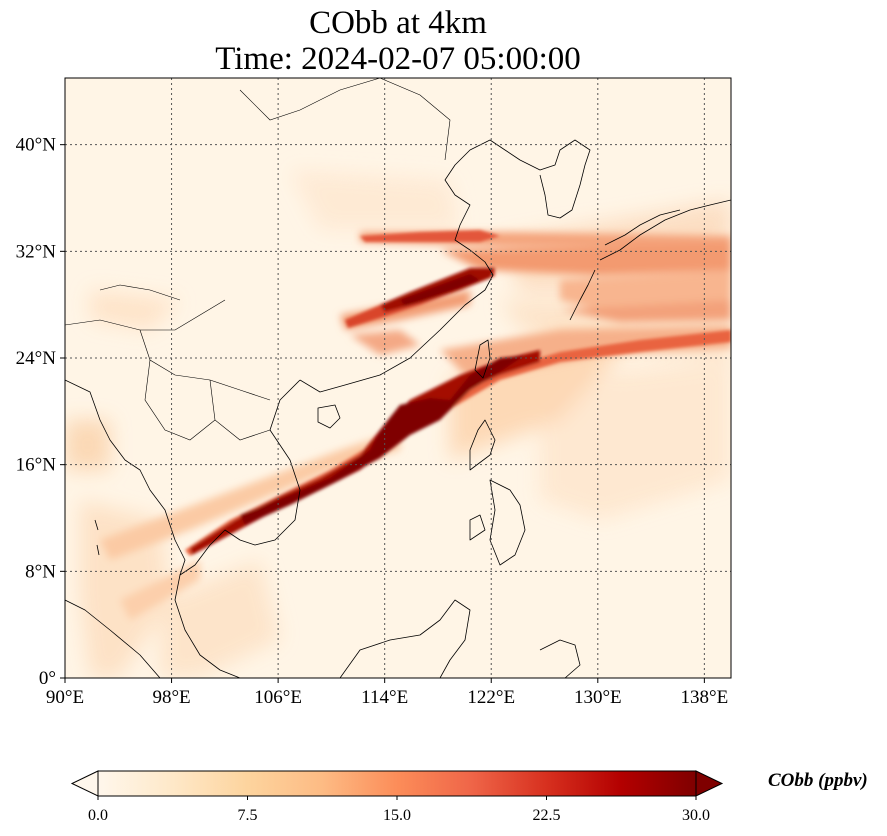 The height and width of the screenshot is (836, 887). What do you see at coordinates (705, 697) in the screenshot?
I see `lon-tick-label: 138°E` at bounding box center [705, 697].